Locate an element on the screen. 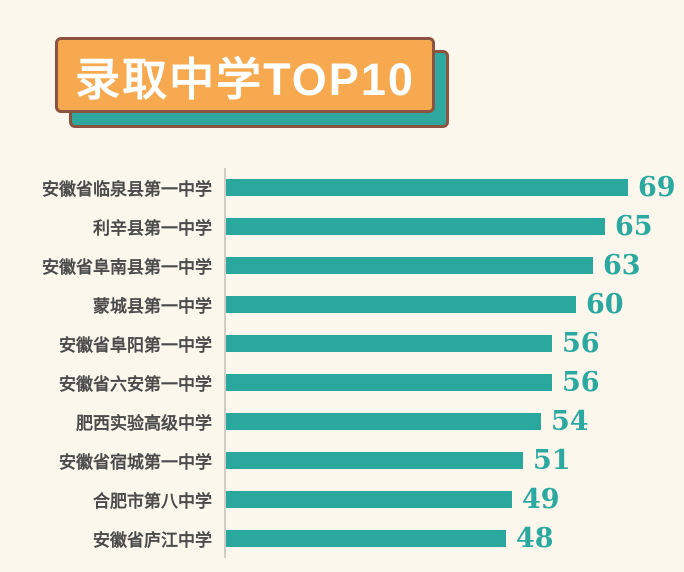  category-label: 安徽省庐江中学 is located at coordinates (152, 540).